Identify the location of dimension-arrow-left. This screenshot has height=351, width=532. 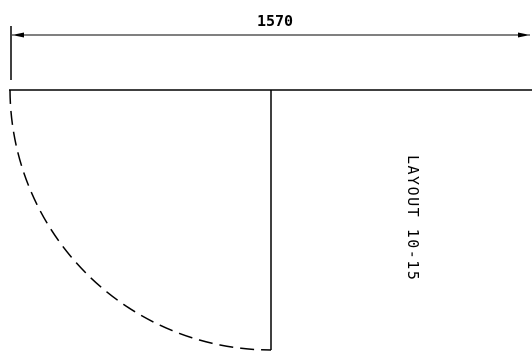
(18, 35).